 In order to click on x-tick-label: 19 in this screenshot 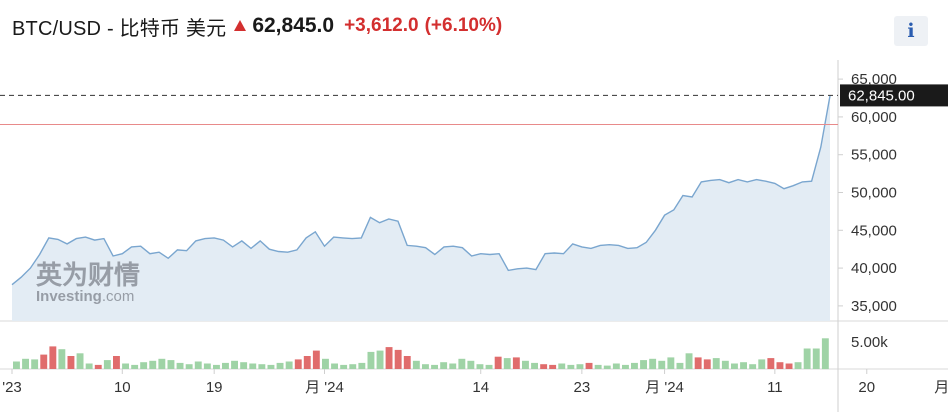, I will do `click(214, 387)`.